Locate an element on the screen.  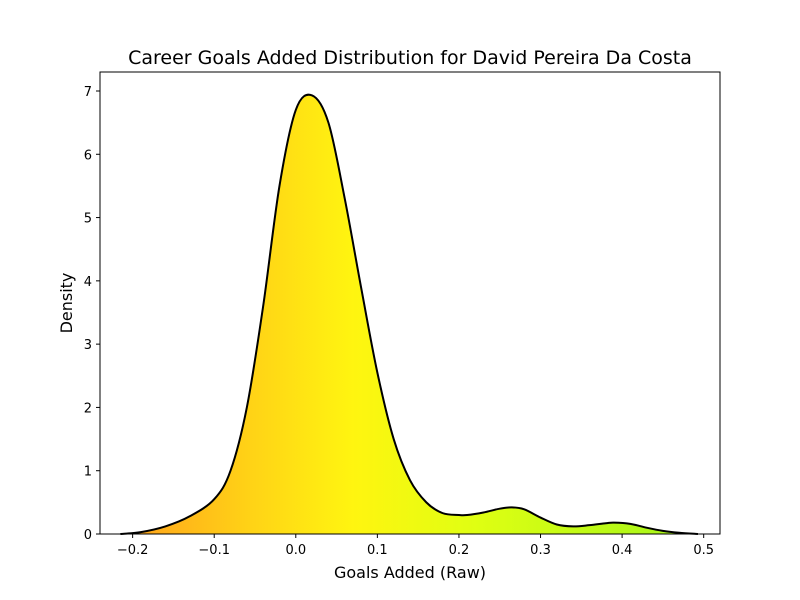
x-tick-label: 0.4 is located at coordinates (622, 550).